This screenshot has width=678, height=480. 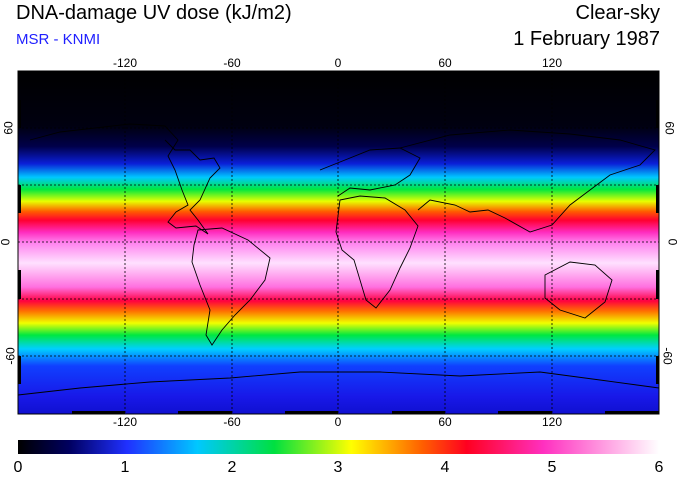 What do you see at coordinates (338, 383) in the screenshot?
I see `antarctica-outline` at bounding box center [338, 383].